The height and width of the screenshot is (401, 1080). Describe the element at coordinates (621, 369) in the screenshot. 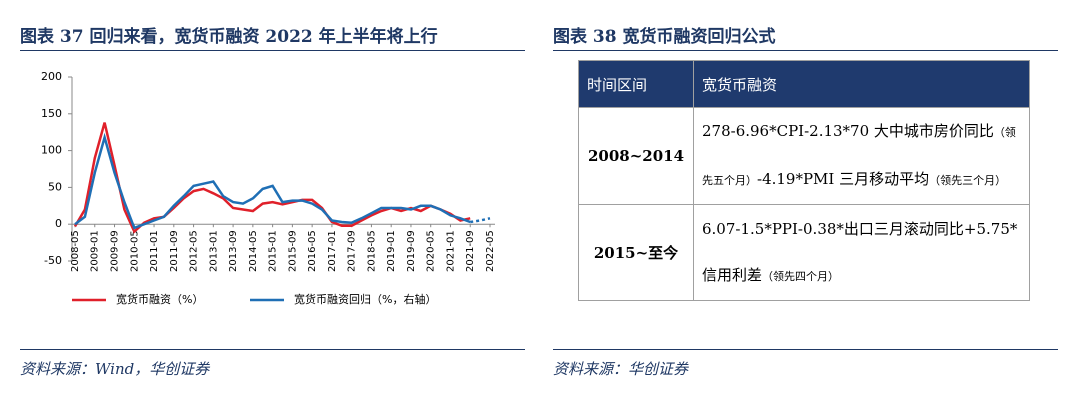

I see `source-note: 资料来源：华创证券` at that location.